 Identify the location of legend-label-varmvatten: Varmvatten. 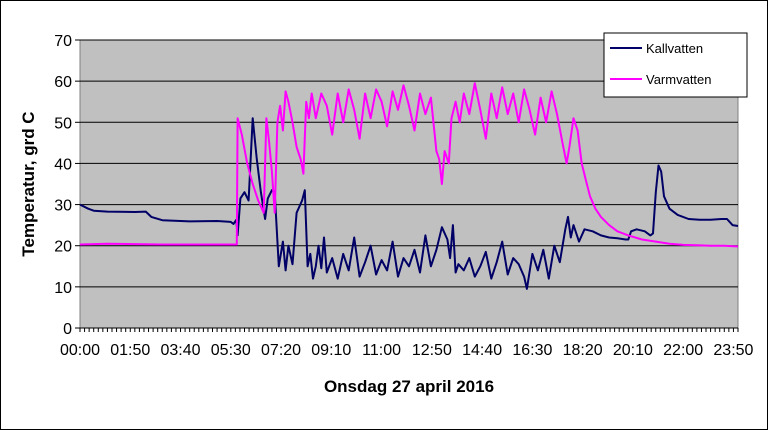
(679, 79).